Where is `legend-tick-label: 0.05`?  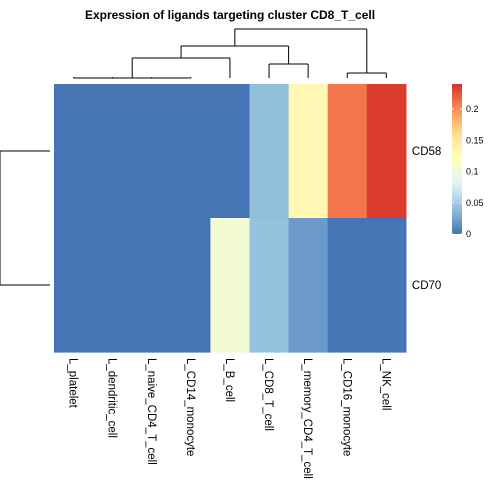
legend-tick-label: 0.05 is located at coordinates (475, 203).